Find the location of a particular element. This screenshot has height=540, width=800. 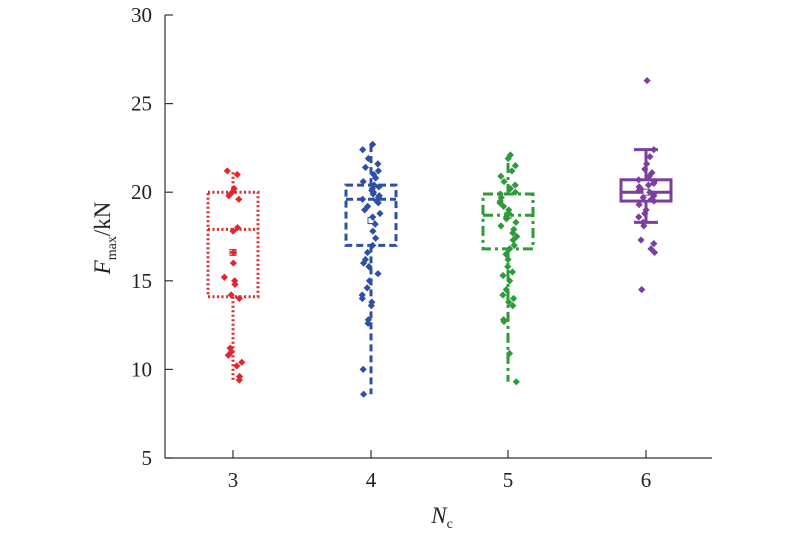

y-axis-title: Fmax/kN is located at coordinates (105, 238).